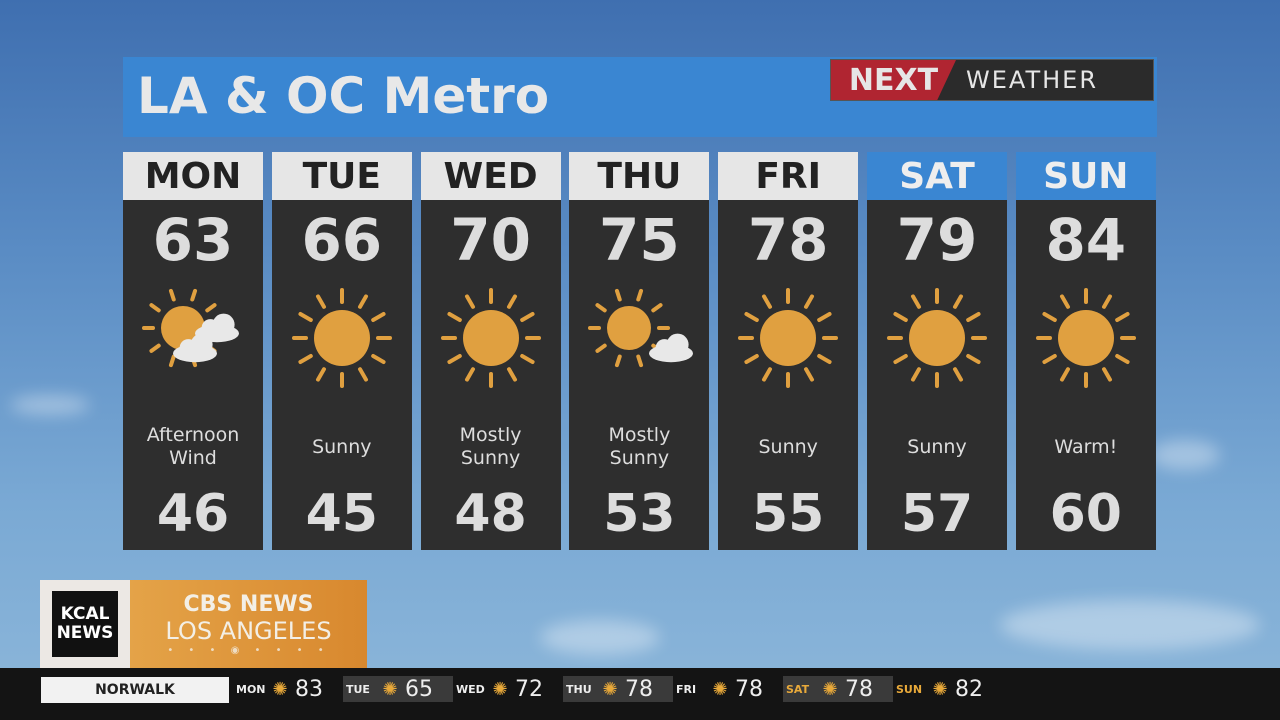 The height and width of the screenshot is (720, 1280). I want to click on ticker-temp: 72, so click(529, 689).